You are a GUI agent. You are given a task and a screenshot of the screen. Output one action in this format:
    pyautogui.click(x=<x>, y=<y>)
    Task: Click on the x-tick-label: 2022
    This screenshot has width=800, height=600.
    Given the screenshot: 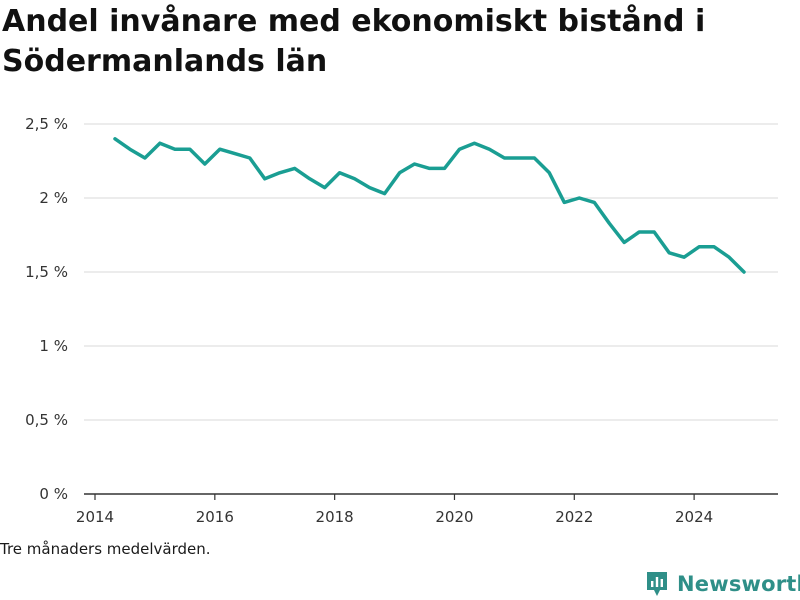 What is the action you would take?
    pyautogui.click(x=574, y=517)
    